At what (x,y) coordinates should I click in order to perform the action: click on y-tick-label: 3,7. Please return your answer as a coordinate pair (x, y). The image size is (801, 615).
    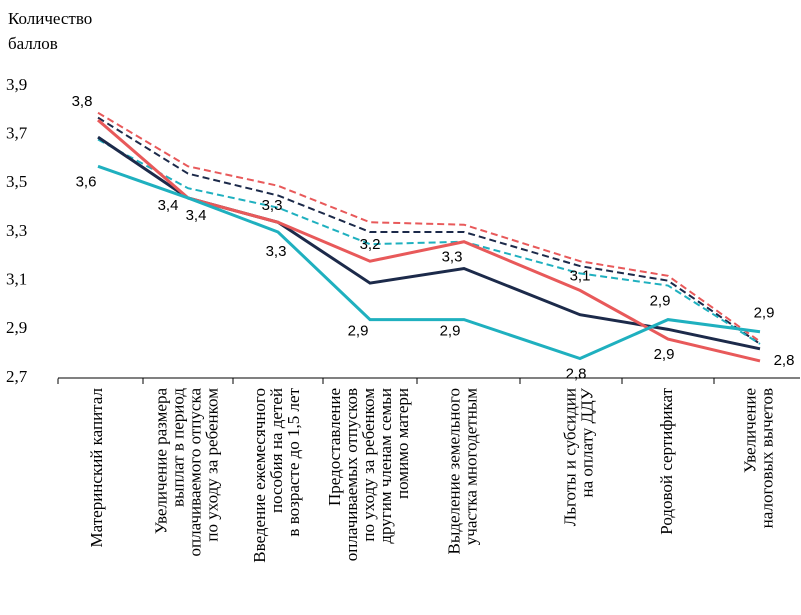
    Looking at the image, I should click on (17, 133).